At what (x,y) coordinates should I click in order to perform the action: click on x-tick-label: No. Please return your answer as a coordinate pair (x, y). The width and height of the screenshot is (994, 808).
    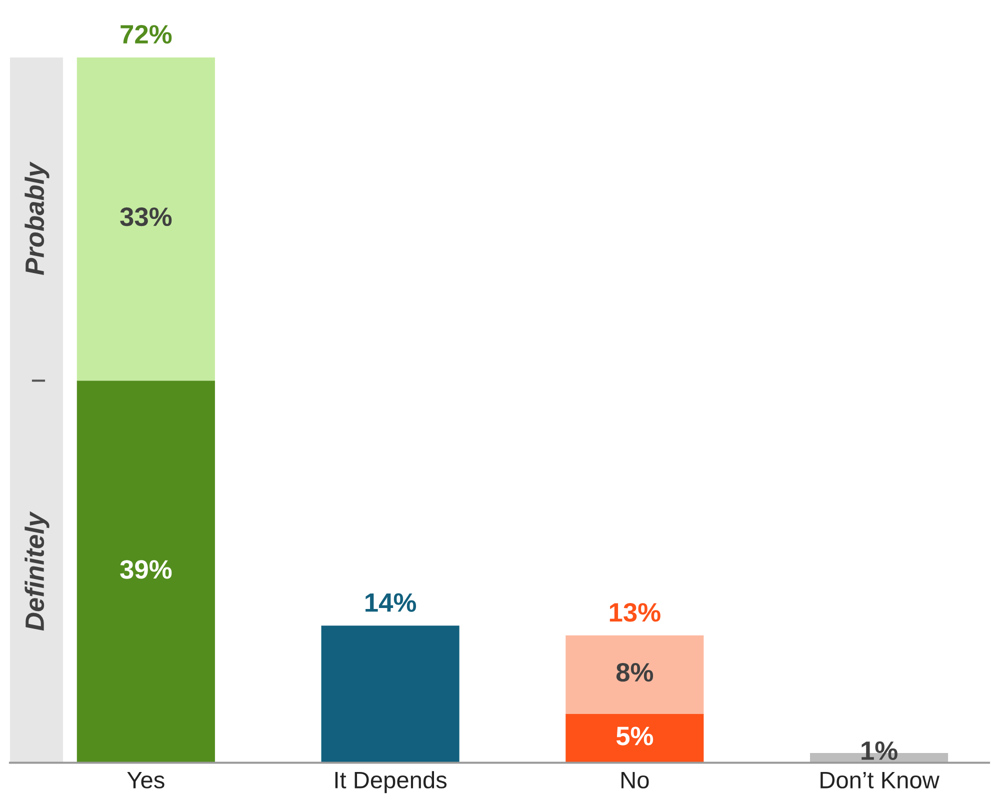
    Looking at the image, I should click on (635, 780).